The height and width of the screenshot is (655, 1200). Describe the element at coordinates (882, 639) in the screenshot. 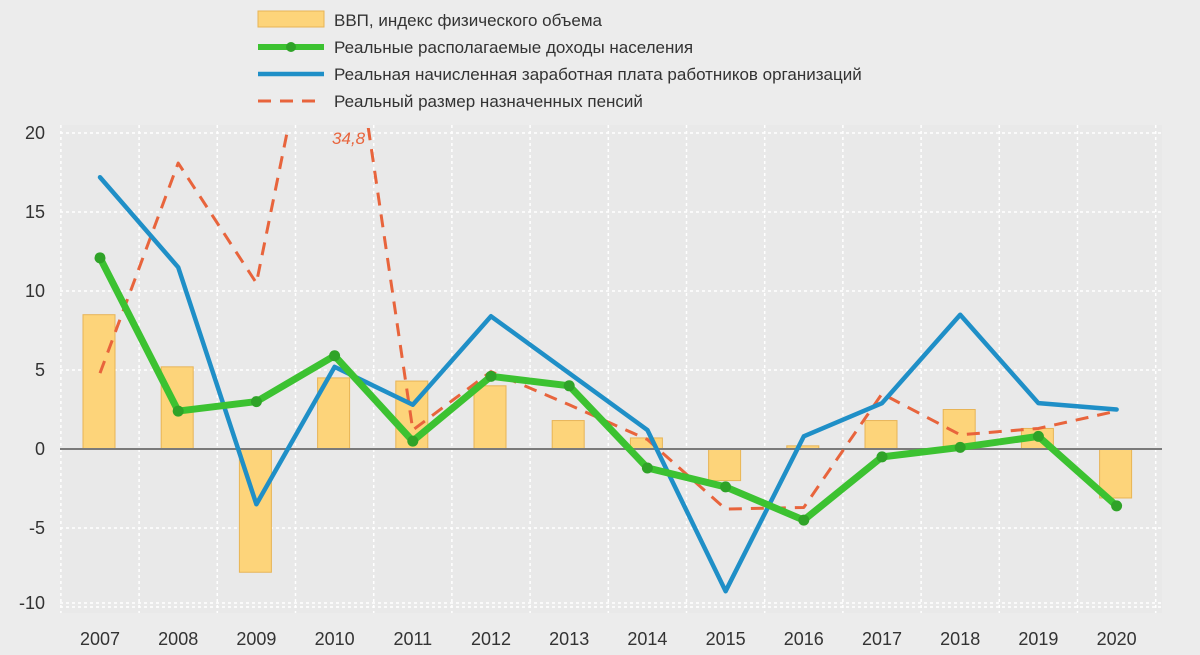

I see `x-tick-label: 2017` at that location.